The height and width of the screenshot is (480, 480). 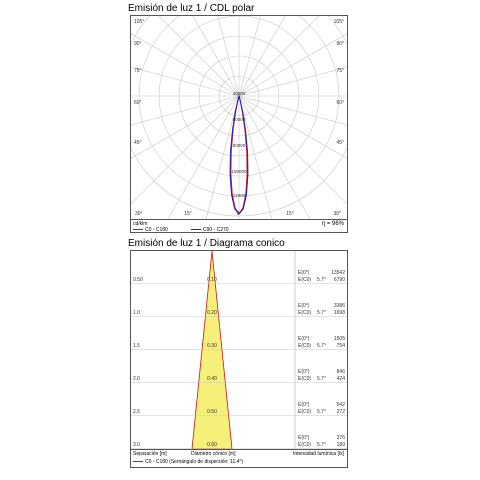 I want to click on angle-label-bottom: 15°, so click(x=290, y=214).